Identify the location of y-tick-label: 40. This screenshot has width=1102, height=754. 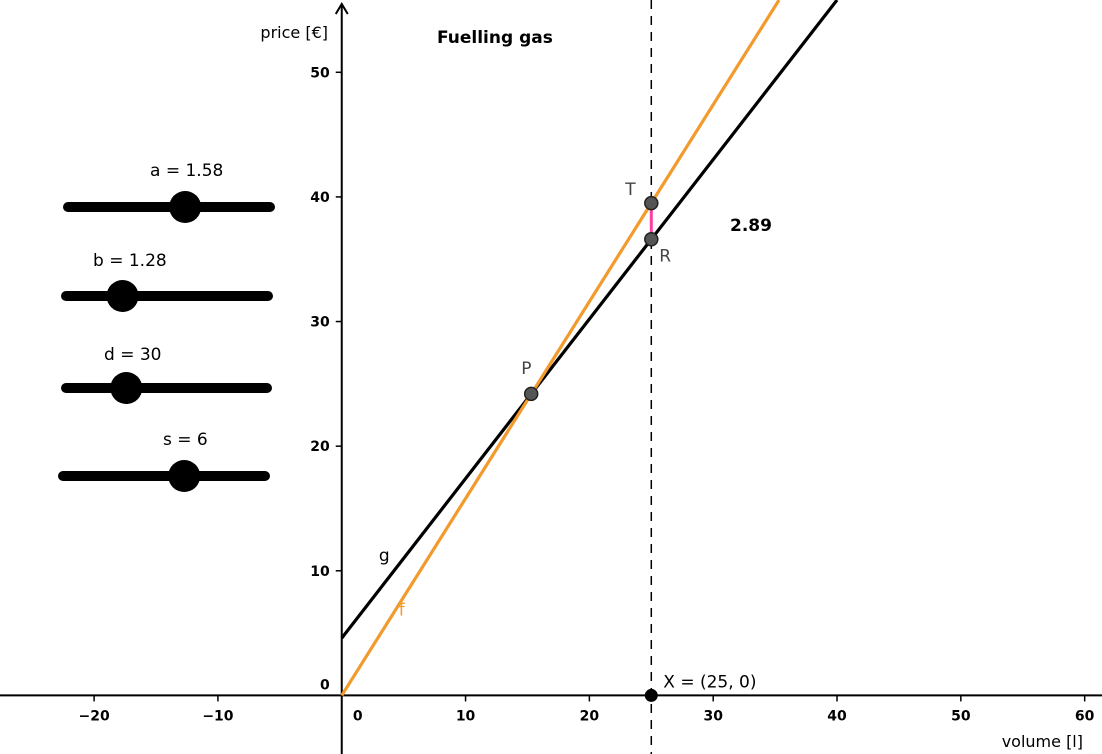
(320, 198).